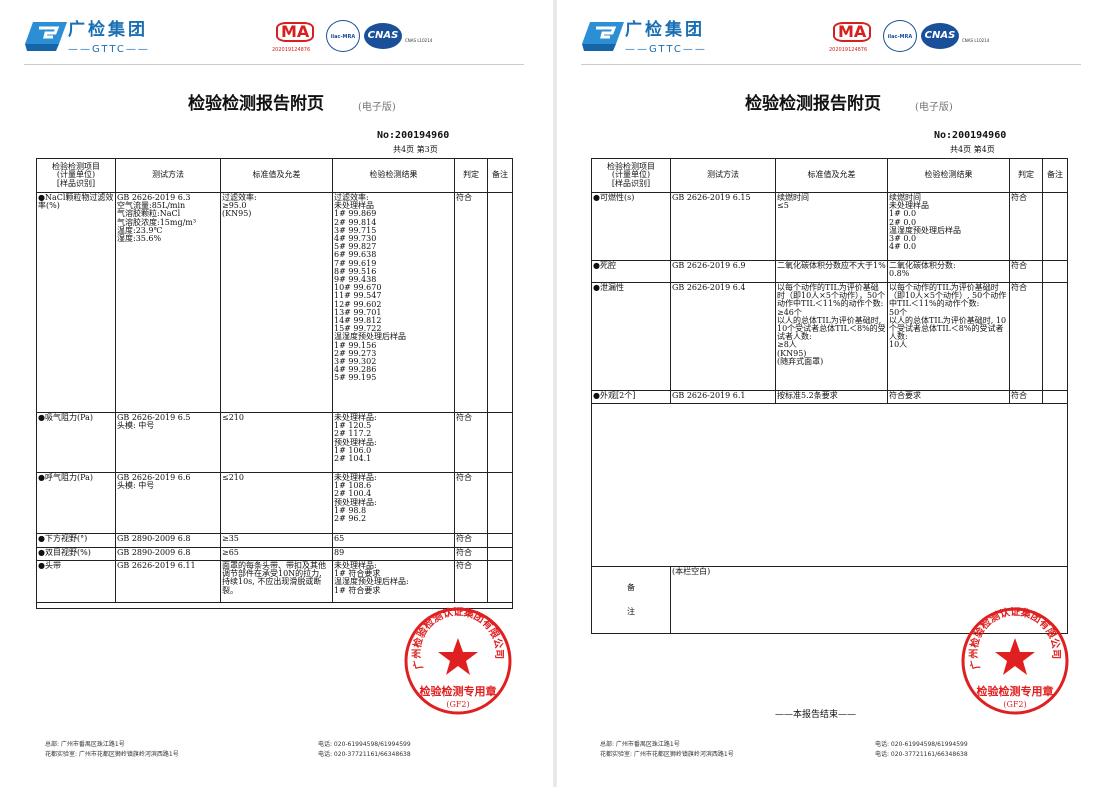 This screenshot has height=787, width=1110. Describe the element at coordinates (723, 175) in the screenshot. I see `column-header-method: 测试方法` at that location.